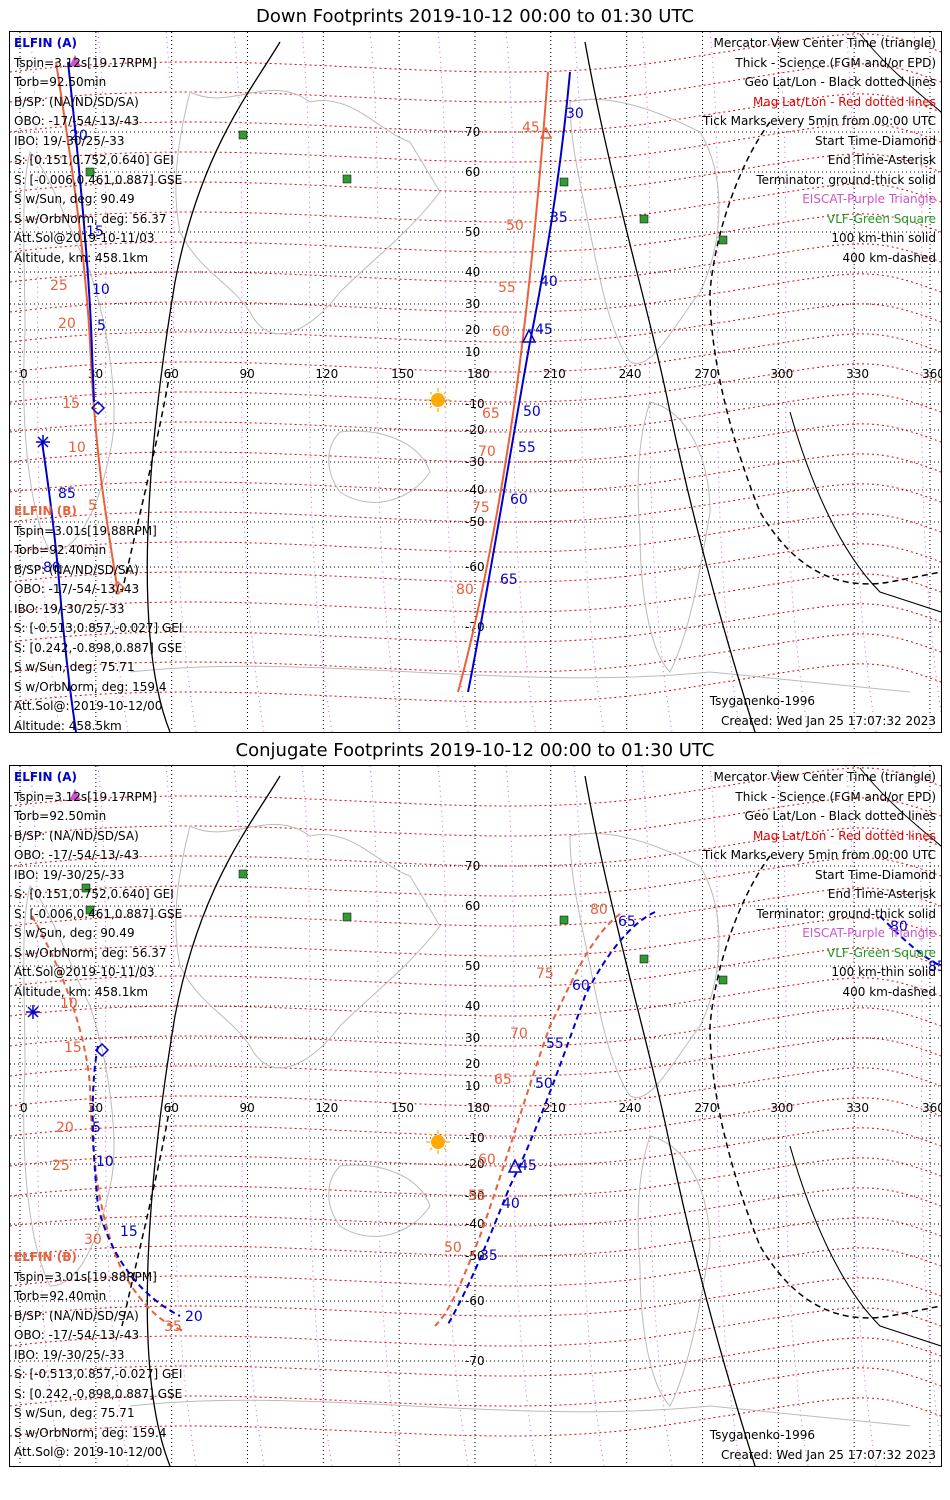 This screenshot has height=1500, width=950. I want to click on lon-tick-label: 240, so click(630, 1108).